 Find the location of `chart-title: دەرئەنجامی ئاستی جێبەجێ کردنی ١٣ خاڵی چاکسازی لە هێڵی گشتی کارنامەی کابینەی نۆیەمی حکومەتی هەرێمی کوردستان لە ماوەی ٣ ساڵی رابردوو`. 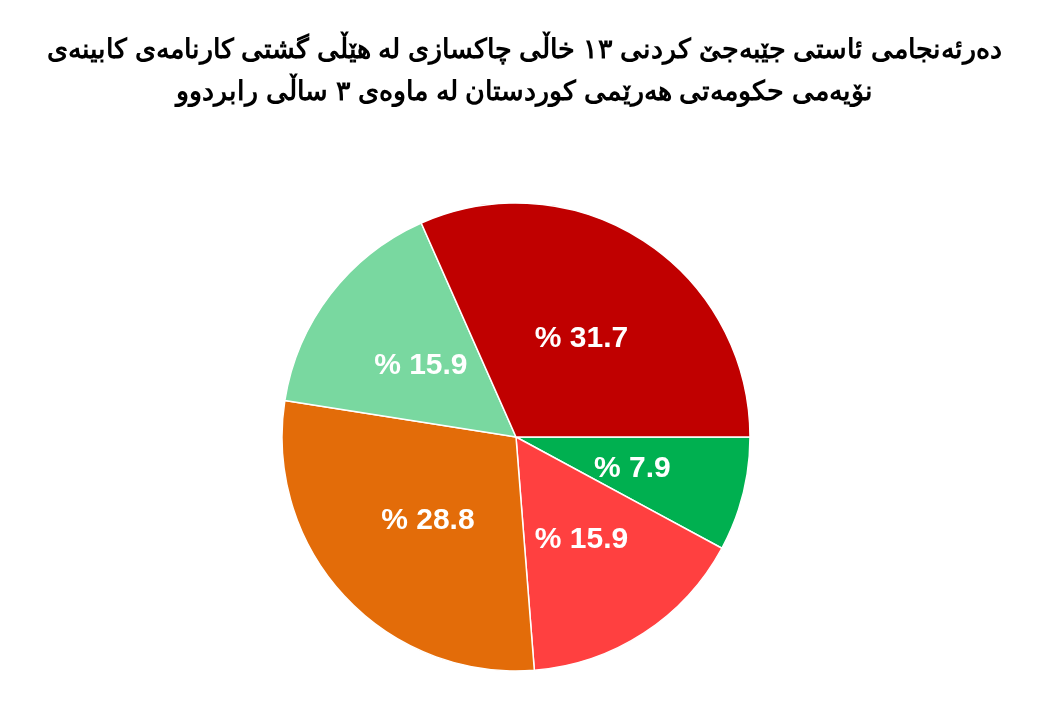

chart-title: دەرئەنجامی ئاستی جێبەجێ کردنی ١٣ خاڵی چاکسازی لە هێڵی گشتی کارنامەی کابینەی نۆیەمی حکومەتی هەرێمی کوردستان لە ماوەی ٣ ساڵی رابردوو is located at coordinates (524, 69).